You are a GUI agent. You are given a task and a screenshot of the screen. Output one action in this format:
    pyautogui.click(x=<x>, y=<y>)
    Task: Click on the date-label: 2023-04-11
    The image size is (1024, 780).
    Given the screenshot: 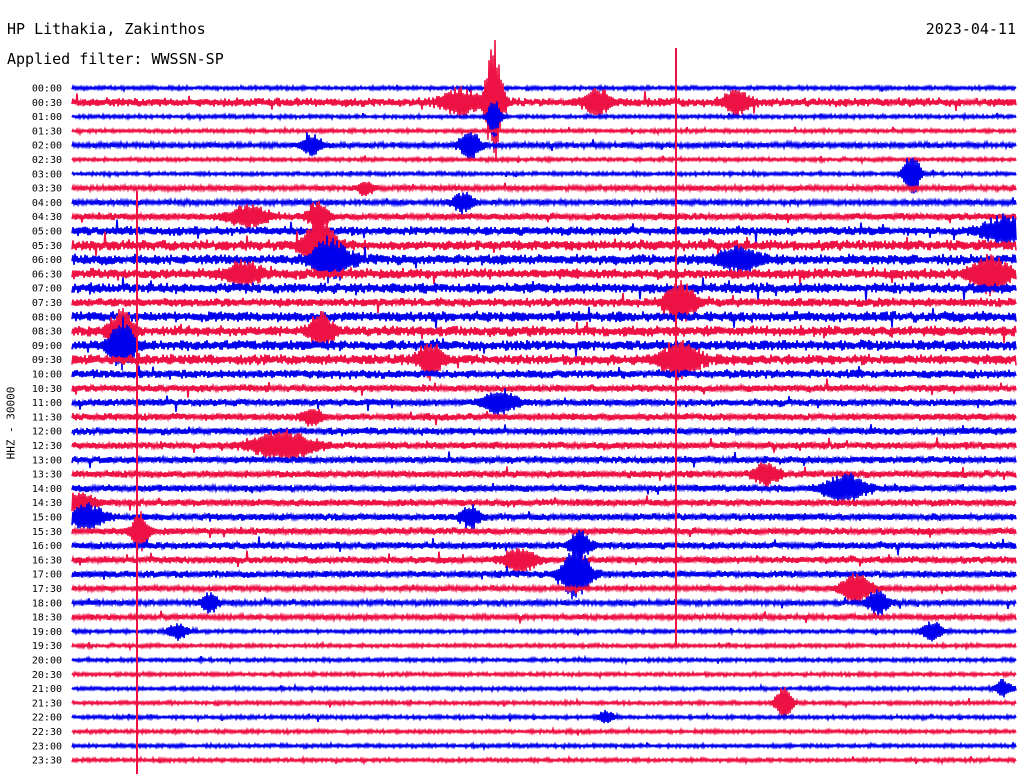 What is the action you would take?
    pyautogui.click(x=970, y=29)
    